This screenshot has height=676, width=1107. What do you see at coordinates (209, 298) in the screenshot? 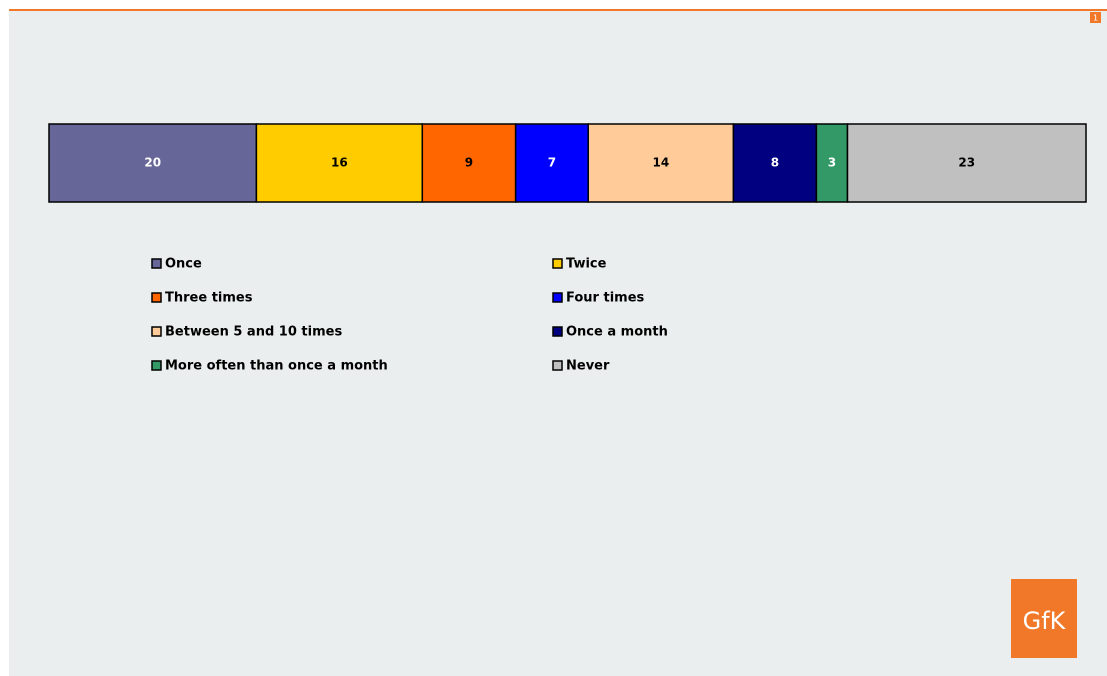
I see `legend-label: Three times` at bounding box center [209, 298].